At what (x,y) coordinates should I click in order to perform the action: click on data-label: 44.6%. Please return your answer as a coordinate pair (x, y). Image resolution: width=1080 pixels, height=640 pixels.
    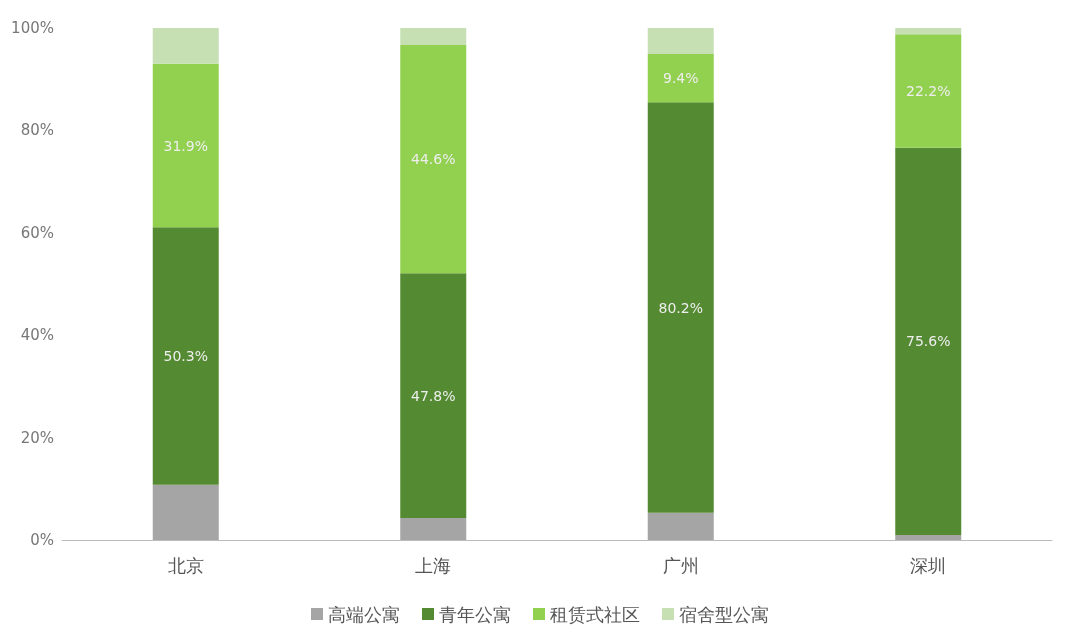
    Looking at the image, I should click on (433, 159).